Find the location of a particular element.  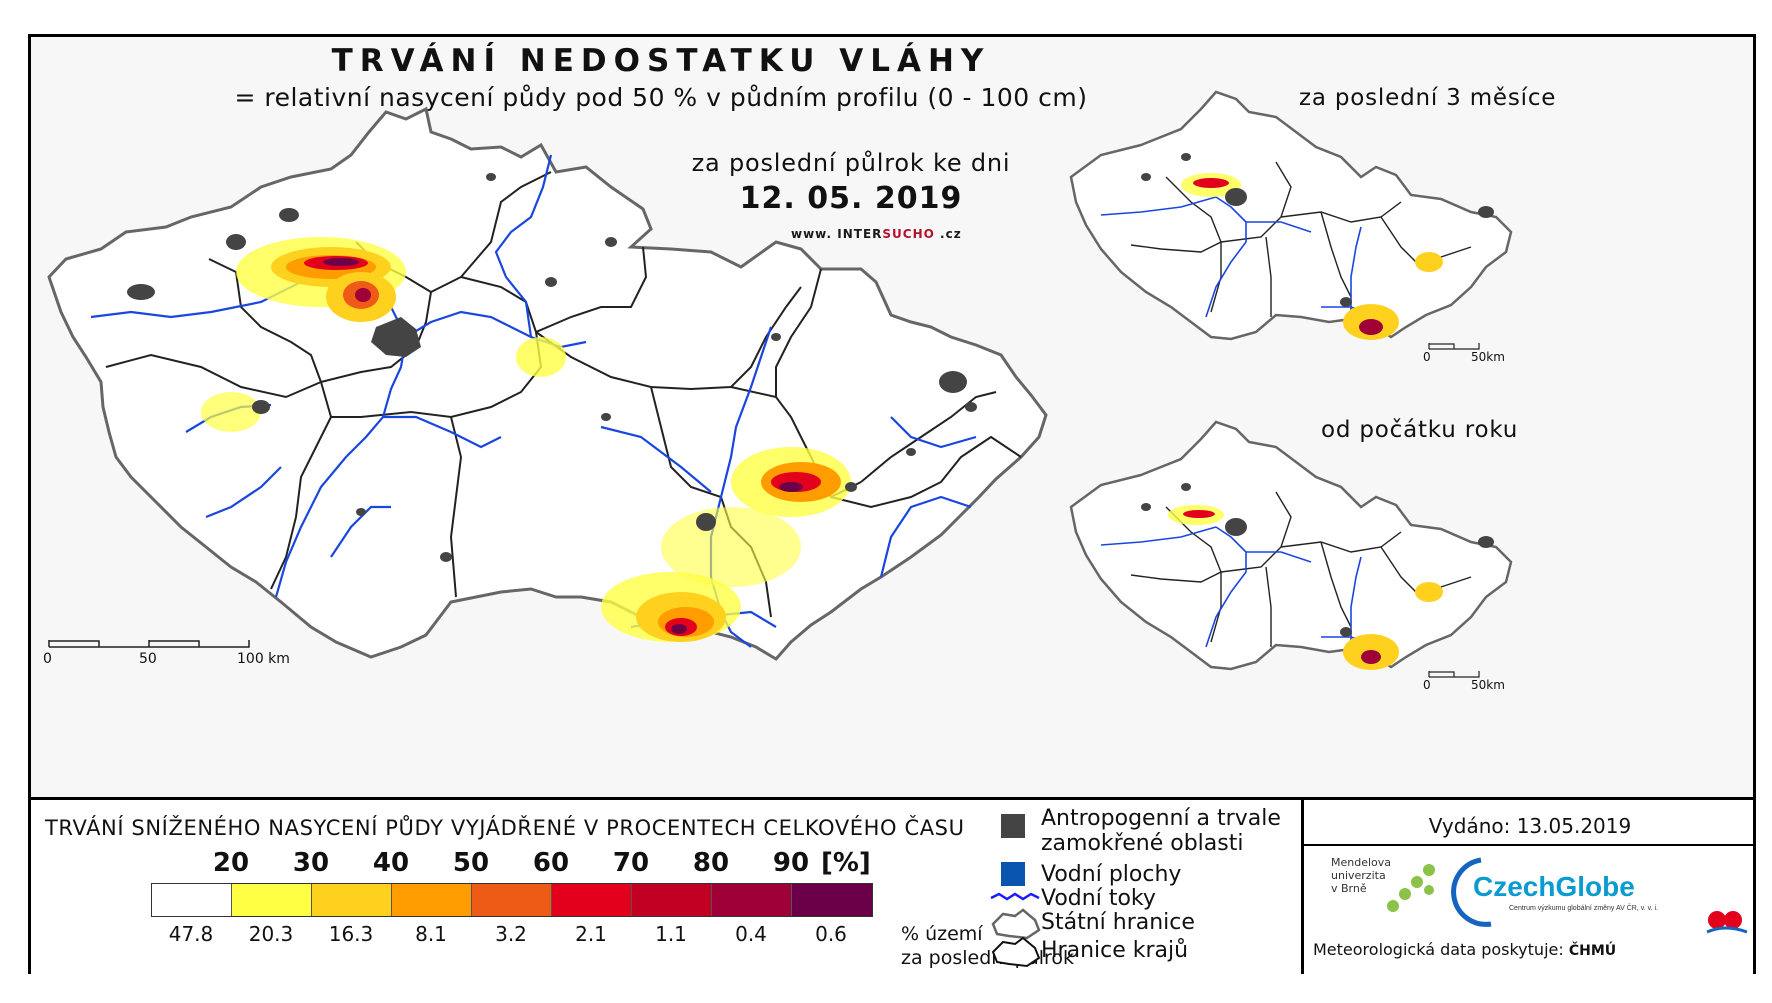

map-key-symbols is located at coordinates (1015, 891).